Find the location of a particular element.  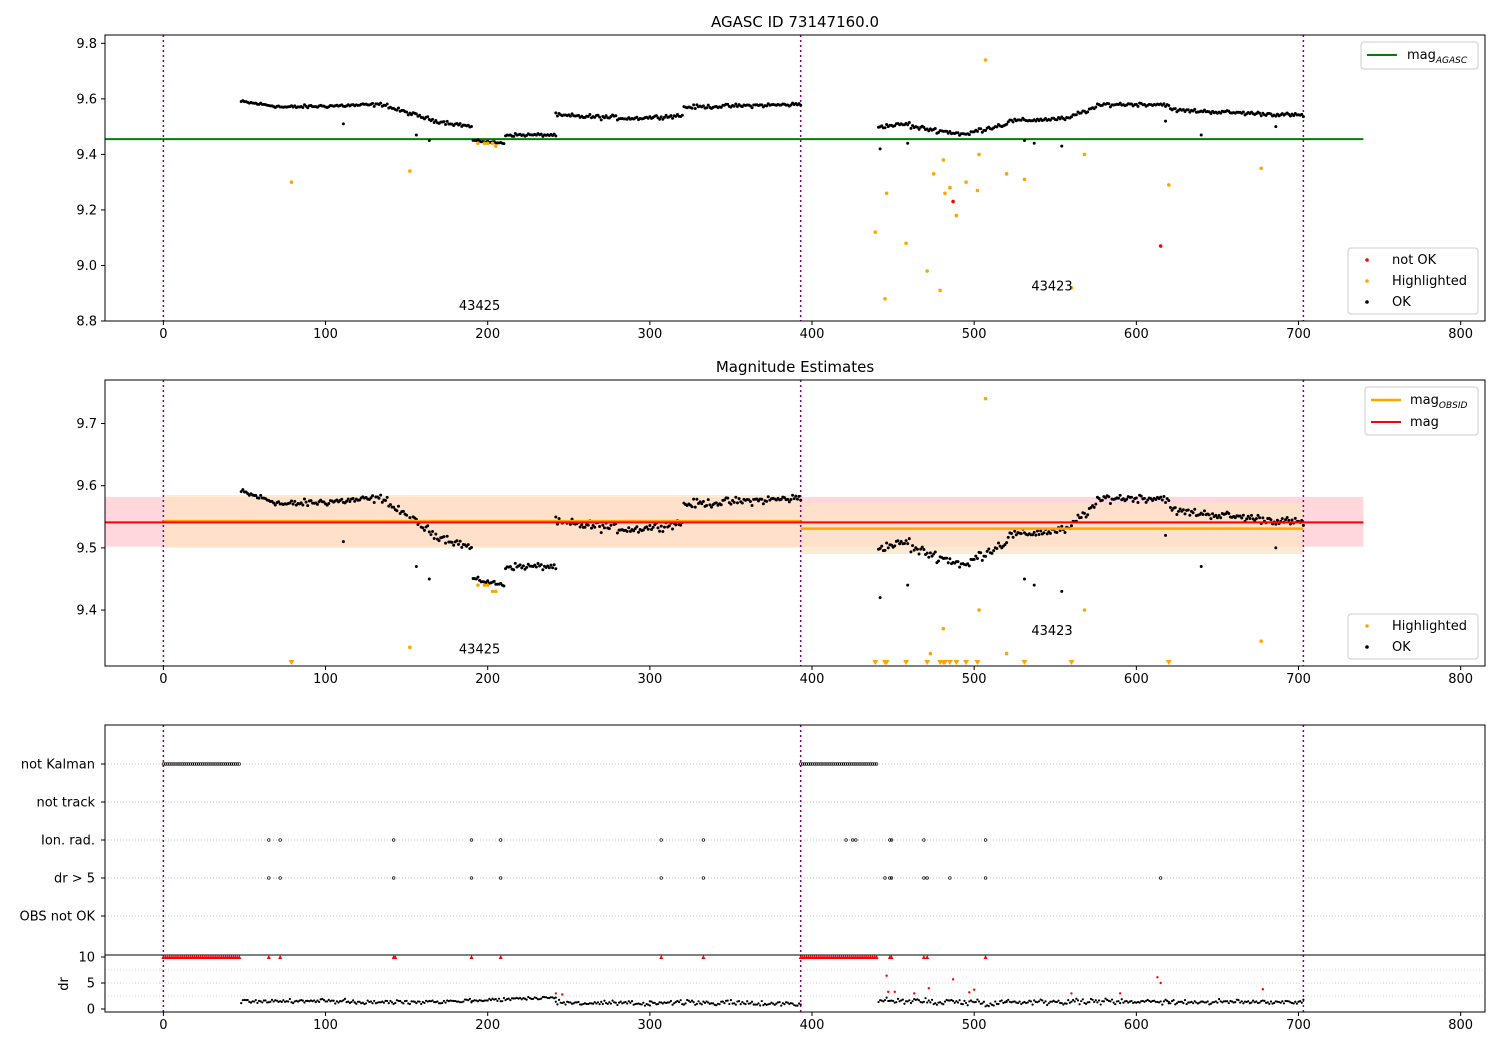

legend-point-types-2: Highlighted OK is located at coordinates (1413, 636).